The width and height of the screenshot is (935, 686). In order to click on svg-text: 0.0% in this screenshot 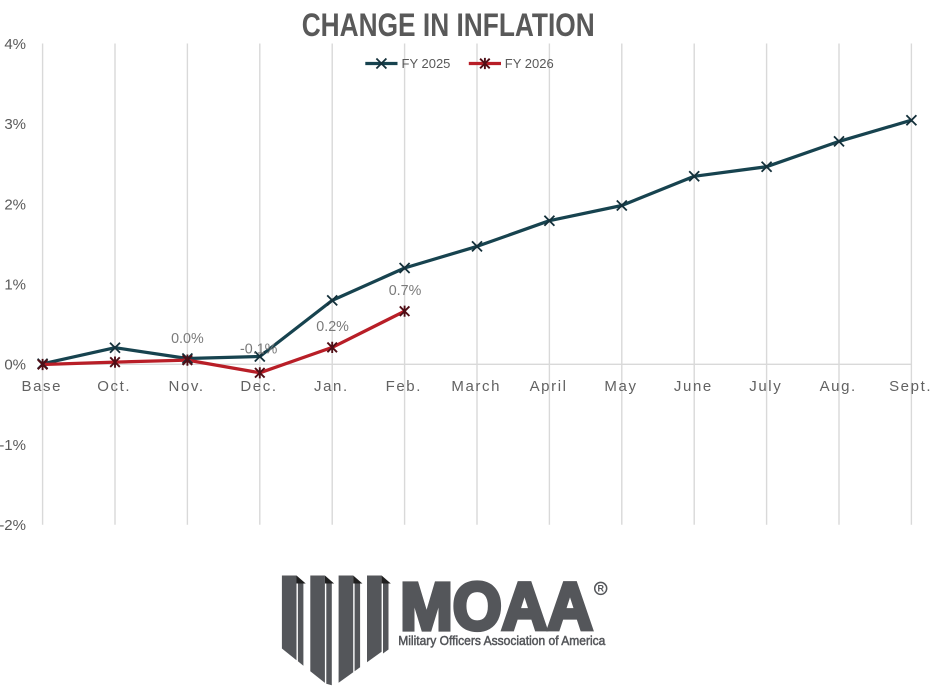, I will do `click(187, 339)`.